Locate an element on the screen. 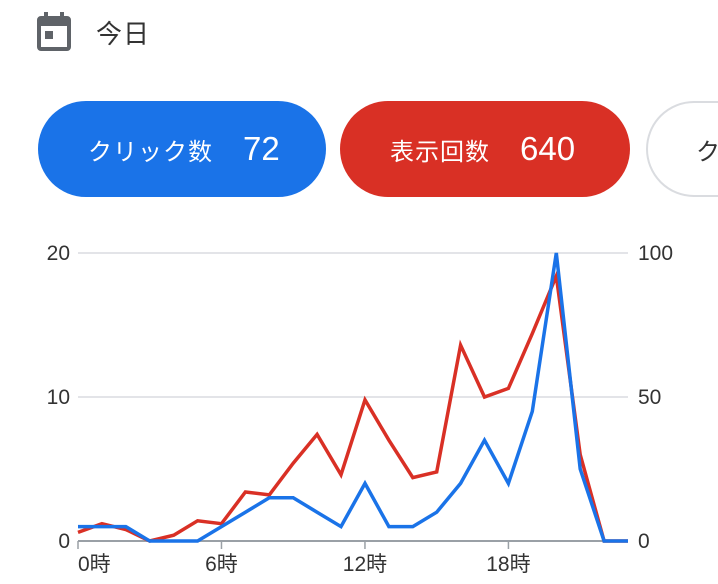 The height and width of the screenshot is (584, 718). calendar-icon is located at coordinates (54, 31).